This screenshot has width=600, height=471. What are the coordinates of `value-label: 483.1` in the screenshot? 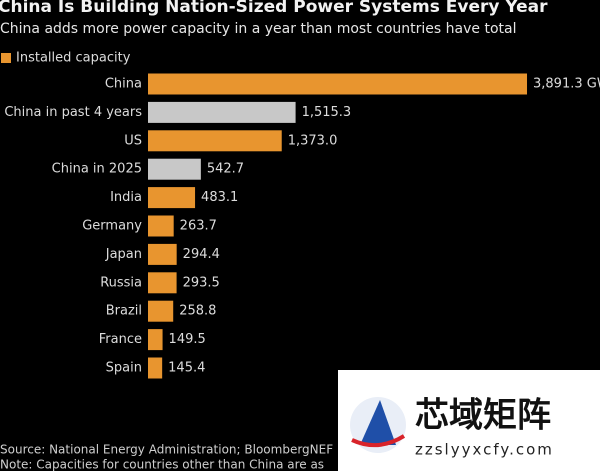 It's located at (219, 197).